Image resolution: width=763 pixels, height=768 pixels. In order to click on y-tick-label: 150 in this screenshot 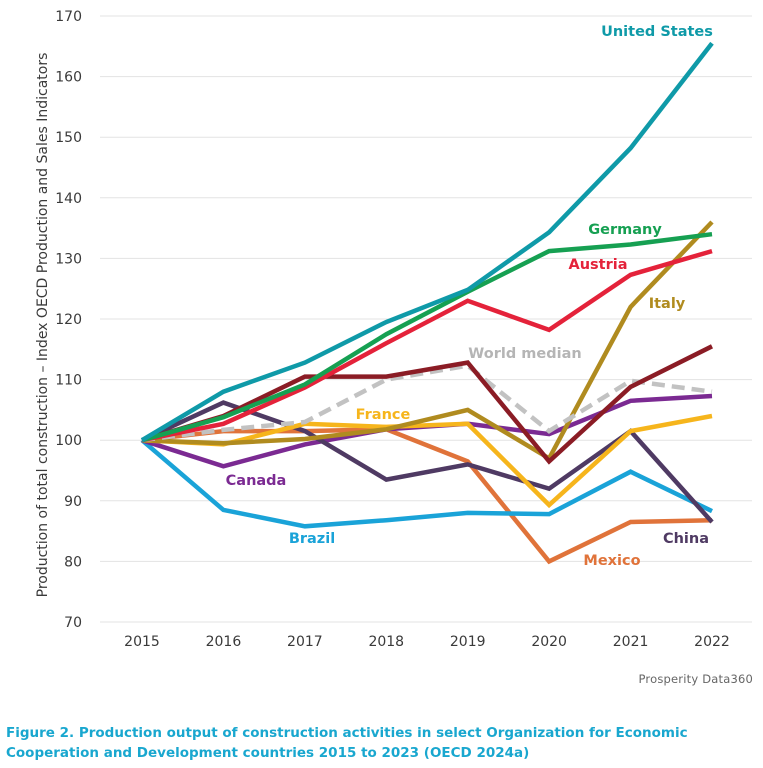, I will do `click(68, 138)`.